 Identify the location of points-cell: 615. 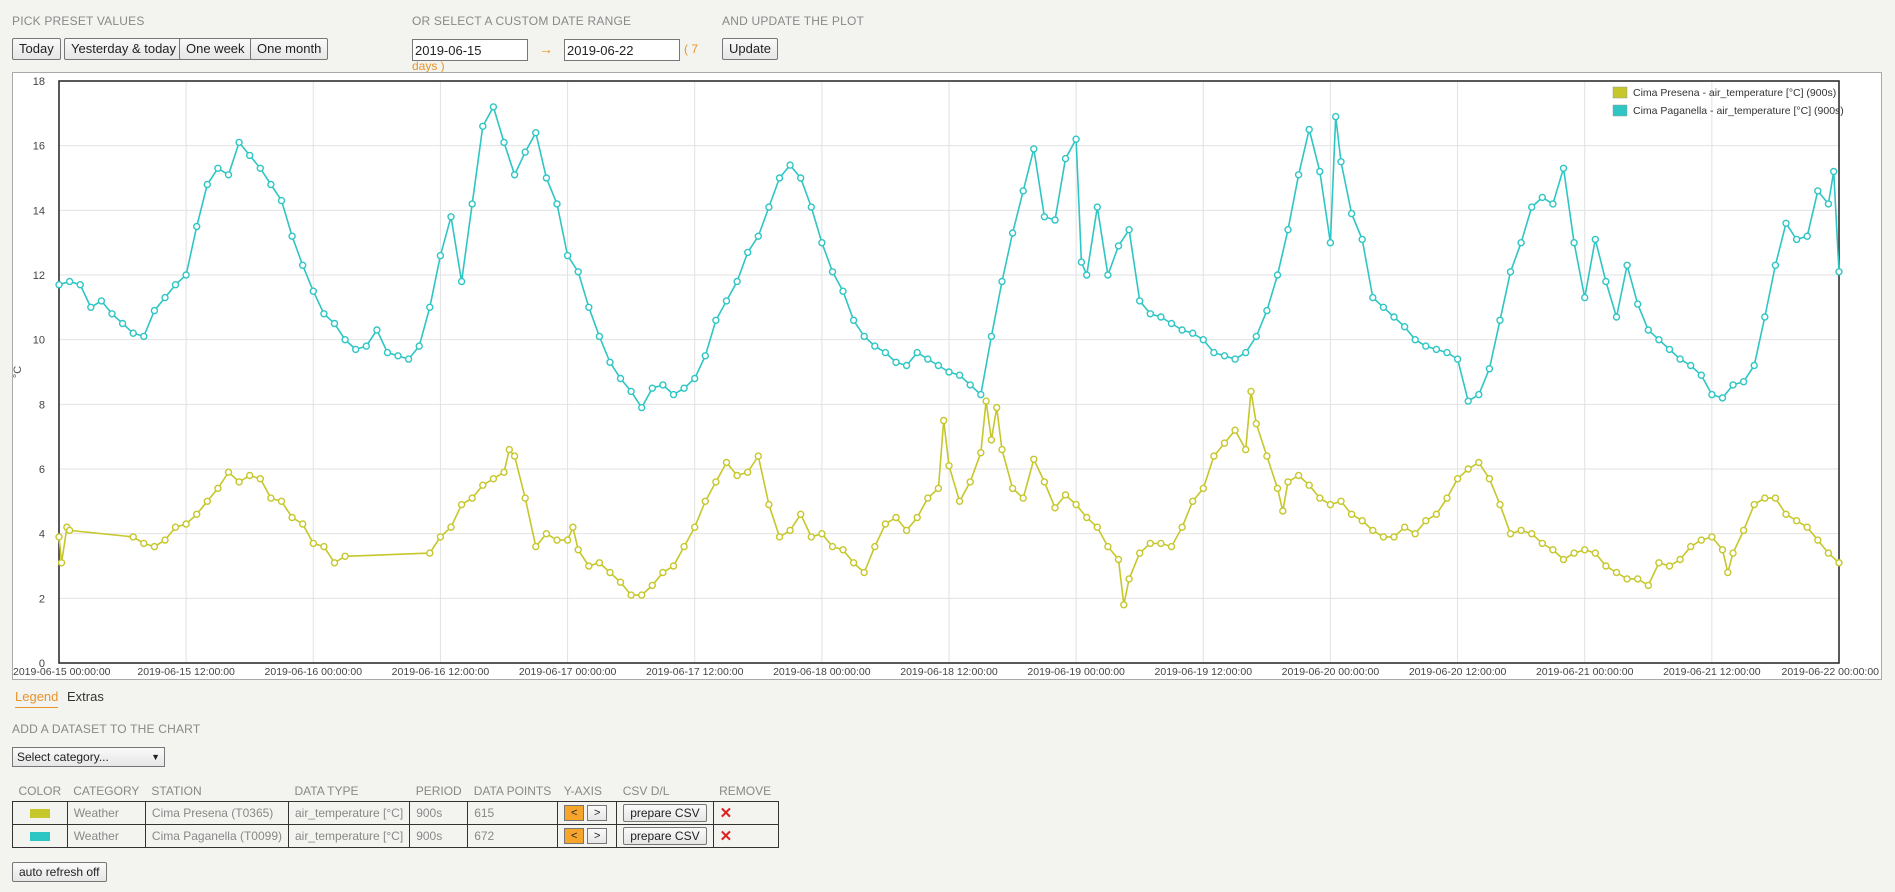
(513, 813).